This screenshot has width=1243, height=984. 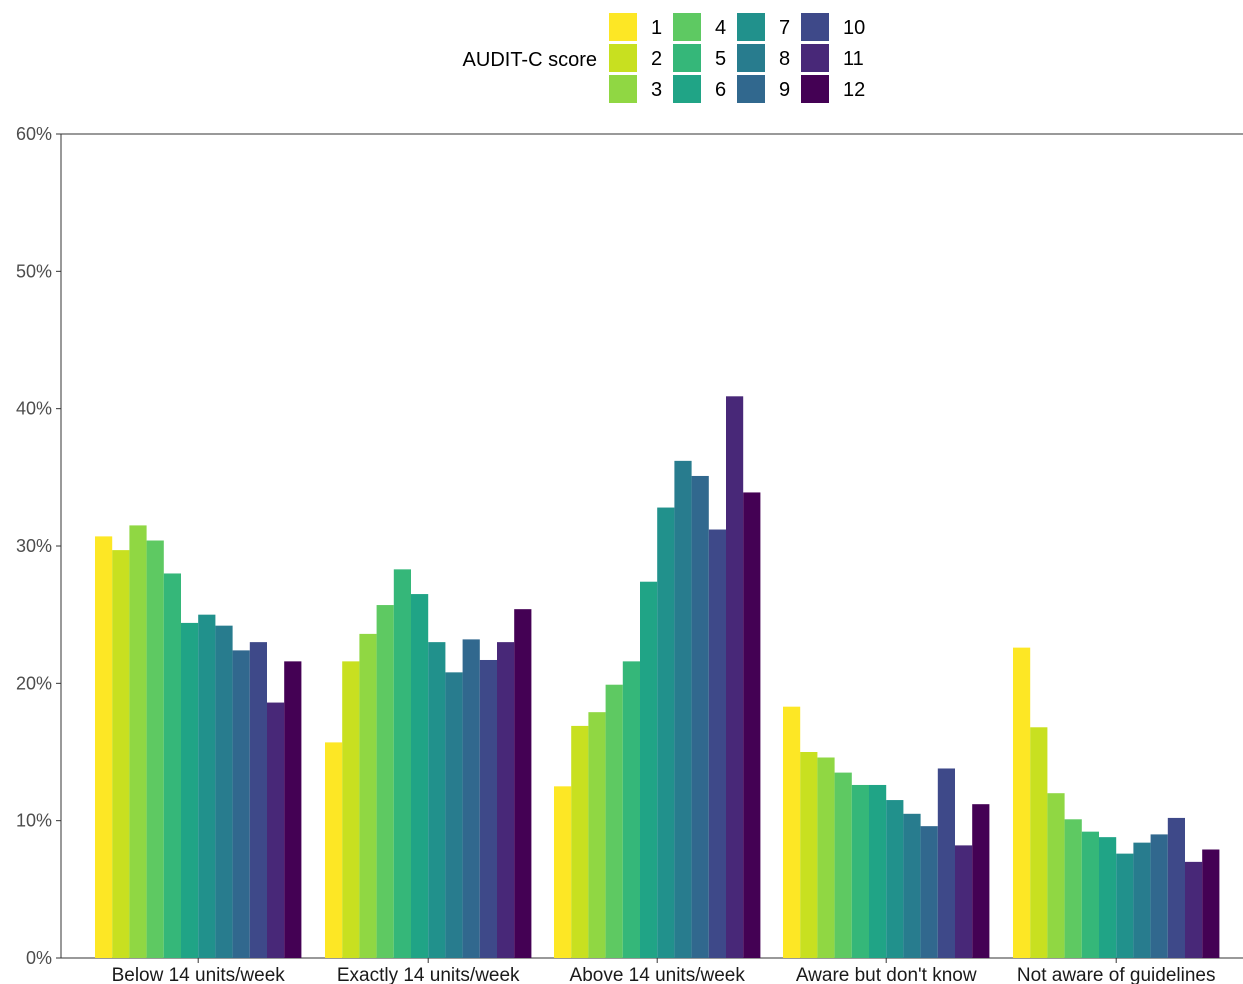 I want to click on y-tick-label: 50%, so click(x=34, y=271).